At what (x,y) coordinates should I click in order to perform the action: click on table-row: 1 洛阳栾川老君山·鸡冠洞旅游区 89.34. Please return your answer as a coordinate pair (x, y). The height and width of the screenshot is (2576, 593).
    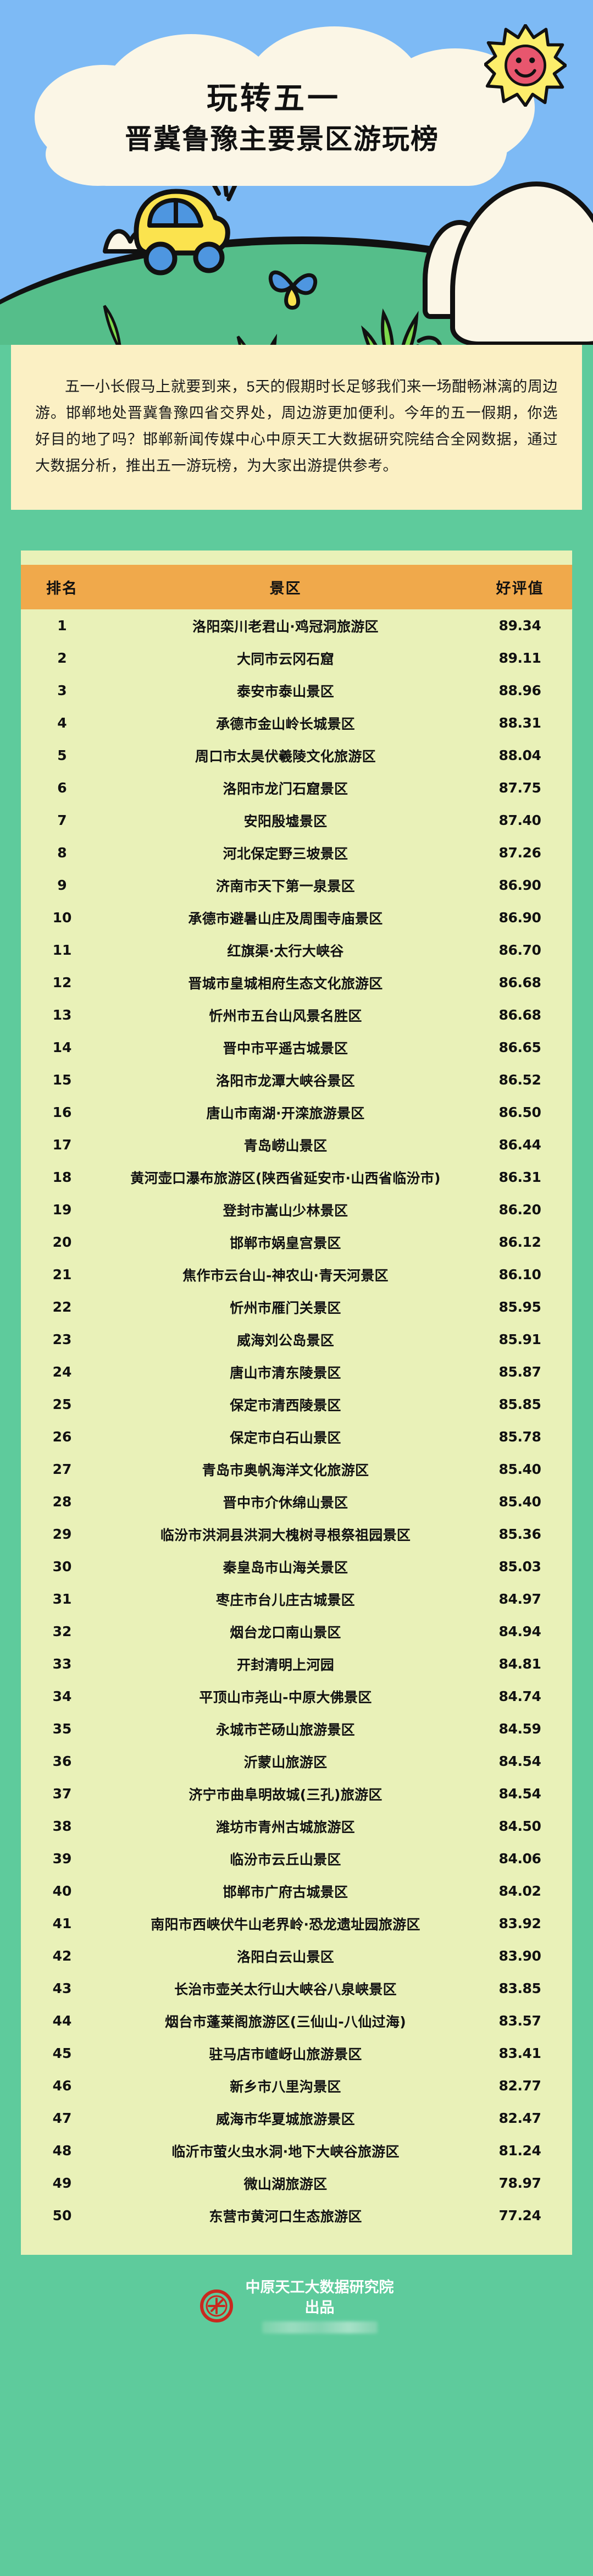
    Looking at the image, I should click on (296, 625).